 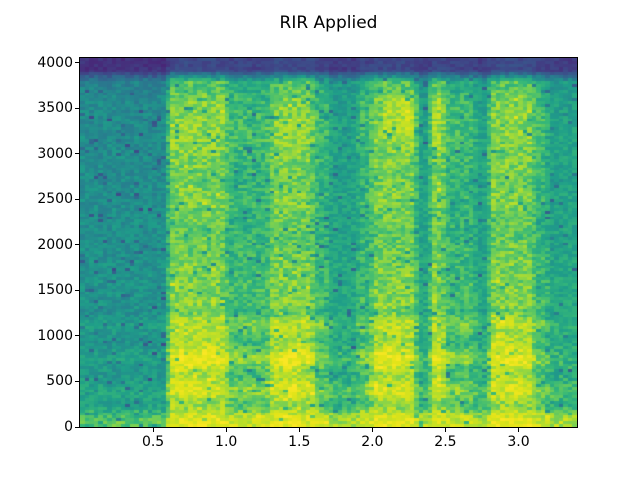 What do you see at coordinates (55, 62) in the screenshot?
I see `y-tick-label: 4000` at bounding box center [55, 62].